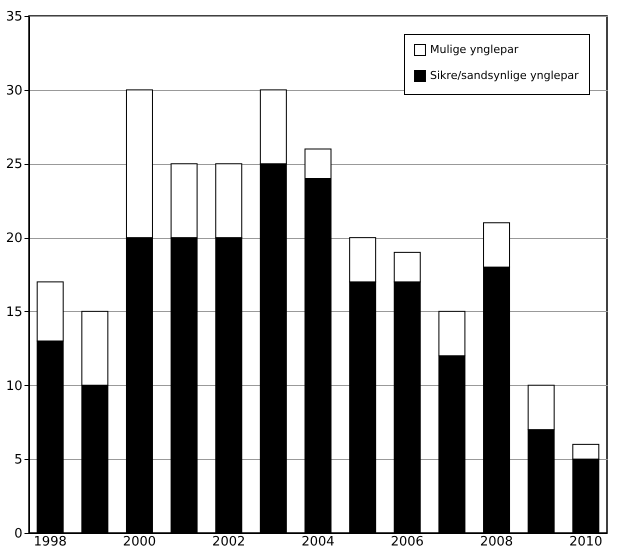  Describe the element at coordinates (14, 17) in the screenshot. I see `y-tick-label: 35` at that location.